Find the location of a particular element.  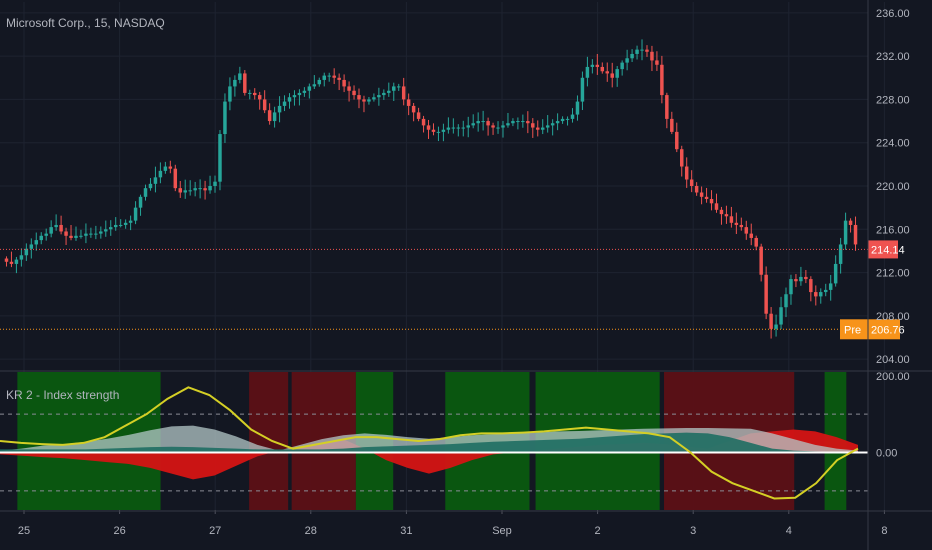

x-tick-label: 3 is located at coordinates (693, 531).